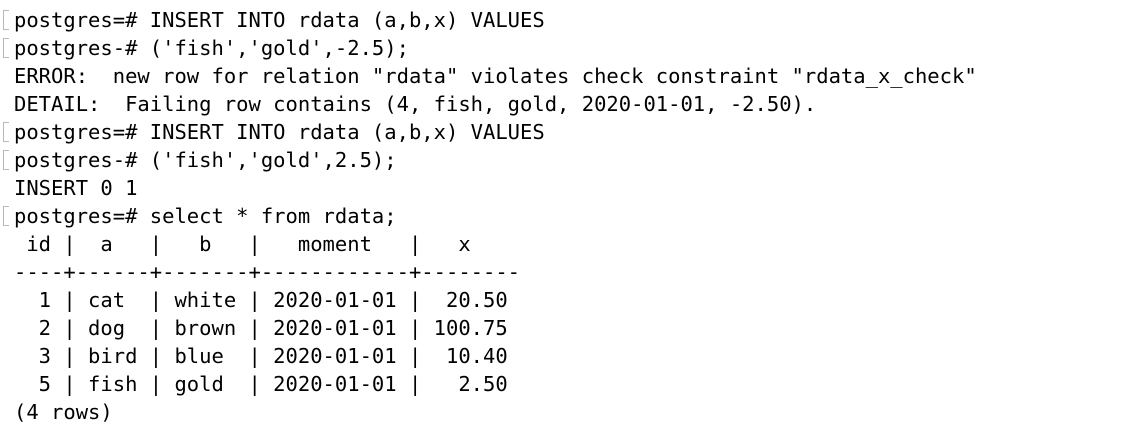  I want to click on table-row: 3 | bird | blue | 2020-01-01 | 10.40, so click(574, 356).